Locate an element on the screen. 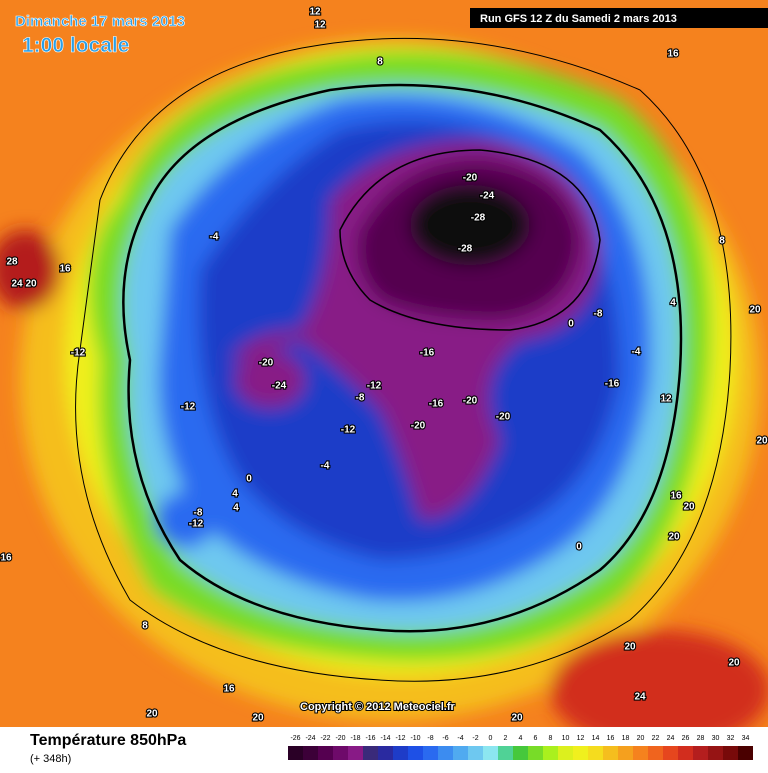 The image size is (768, 773). colorbar-label: 34 is located at coordinates (746, 738).